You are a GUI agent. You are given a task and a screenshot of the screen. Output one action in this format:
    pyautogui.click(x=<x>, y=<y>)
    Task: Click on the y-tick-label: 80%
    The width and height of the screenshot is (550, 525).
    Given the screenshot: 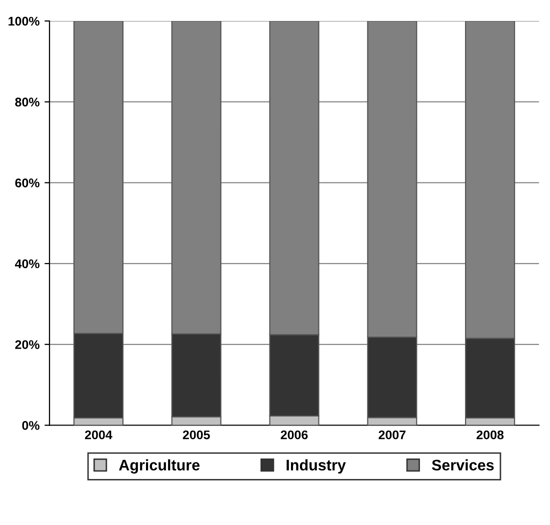 What is the action you would take?
    pyautogui.click(x=27, y=102)
    